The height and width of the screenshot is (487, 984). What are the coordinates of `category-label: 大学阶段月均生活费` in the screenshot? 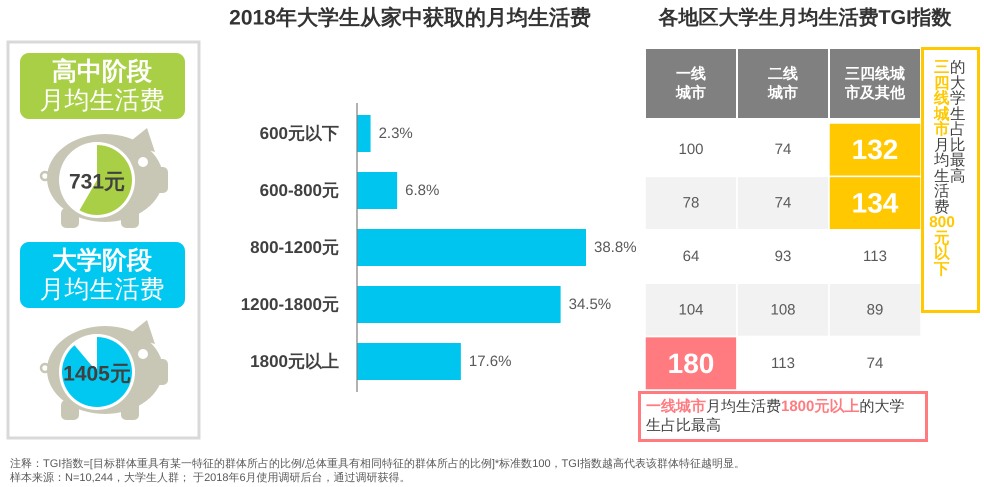 It's located at (102, 275).